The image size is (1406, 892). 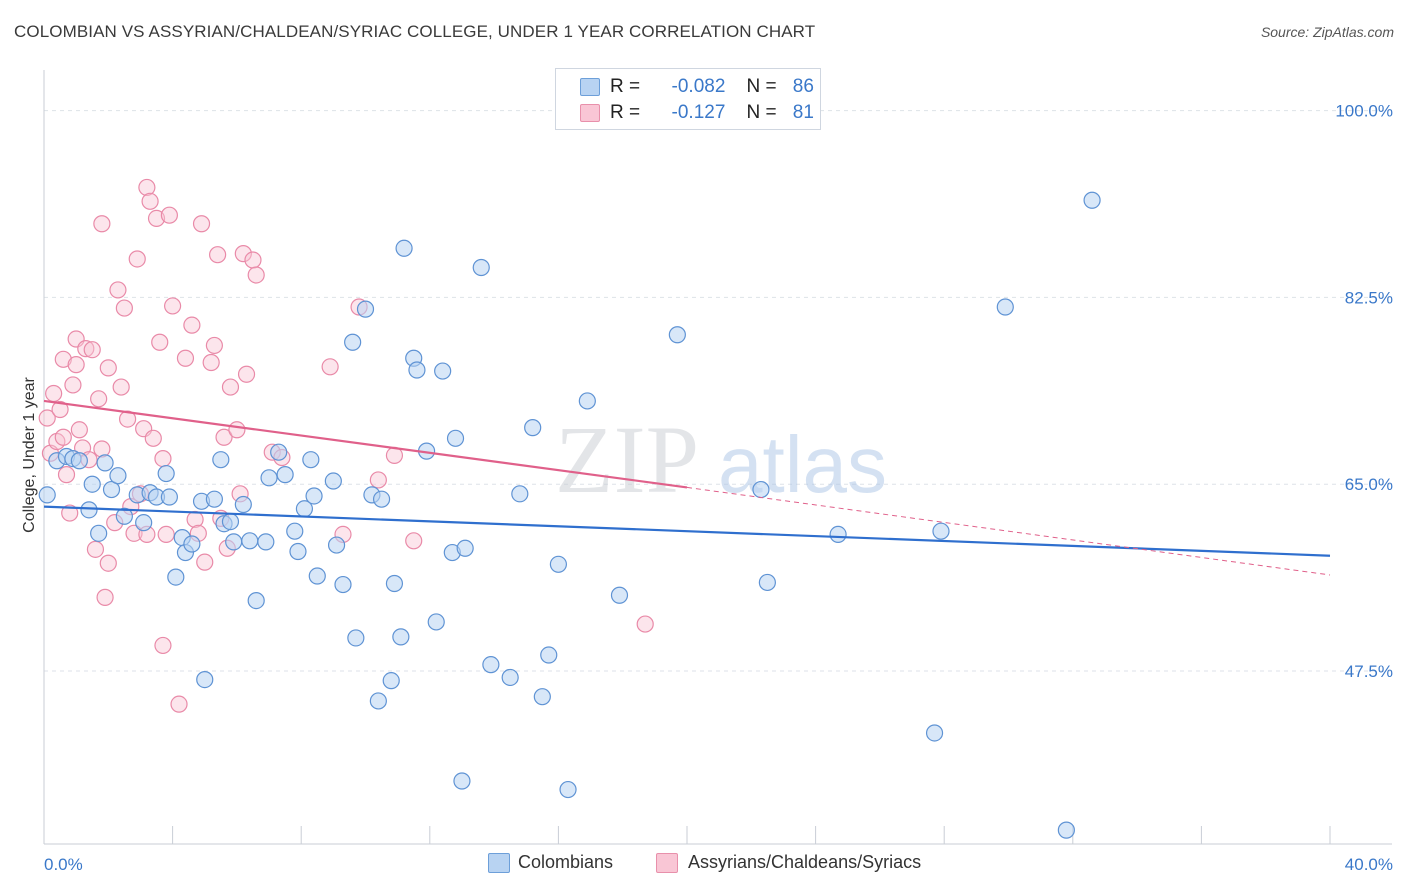 I want to click on colombian-trend-line, so click(x=687, y=531).